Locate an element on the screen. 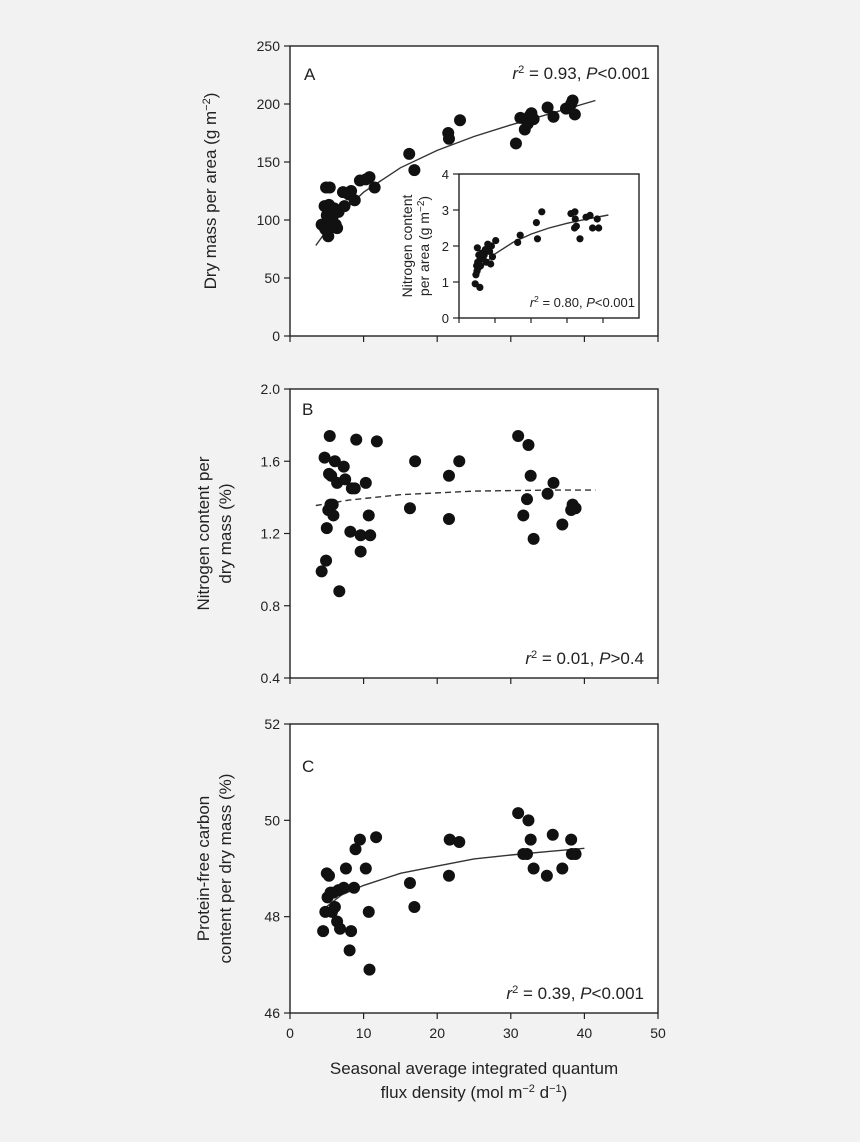 The width and height of the screenshot is (860, 1142). x-tick-label: 0 is located at coordinates (290, 1033).